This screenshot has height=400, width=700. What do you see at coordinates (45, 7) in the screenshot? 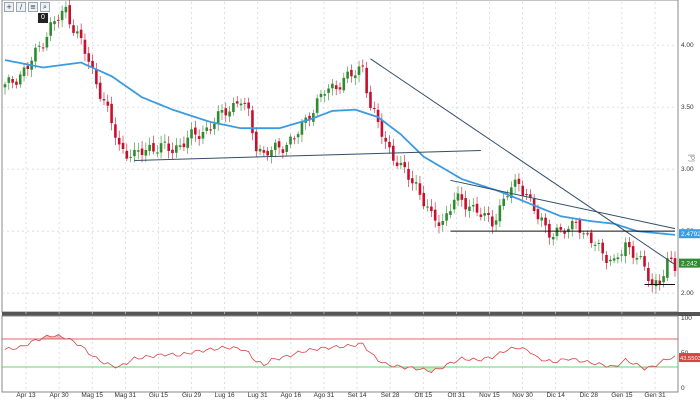
I see `zoom-icon: ⌕` at bounding box center [45, 7].